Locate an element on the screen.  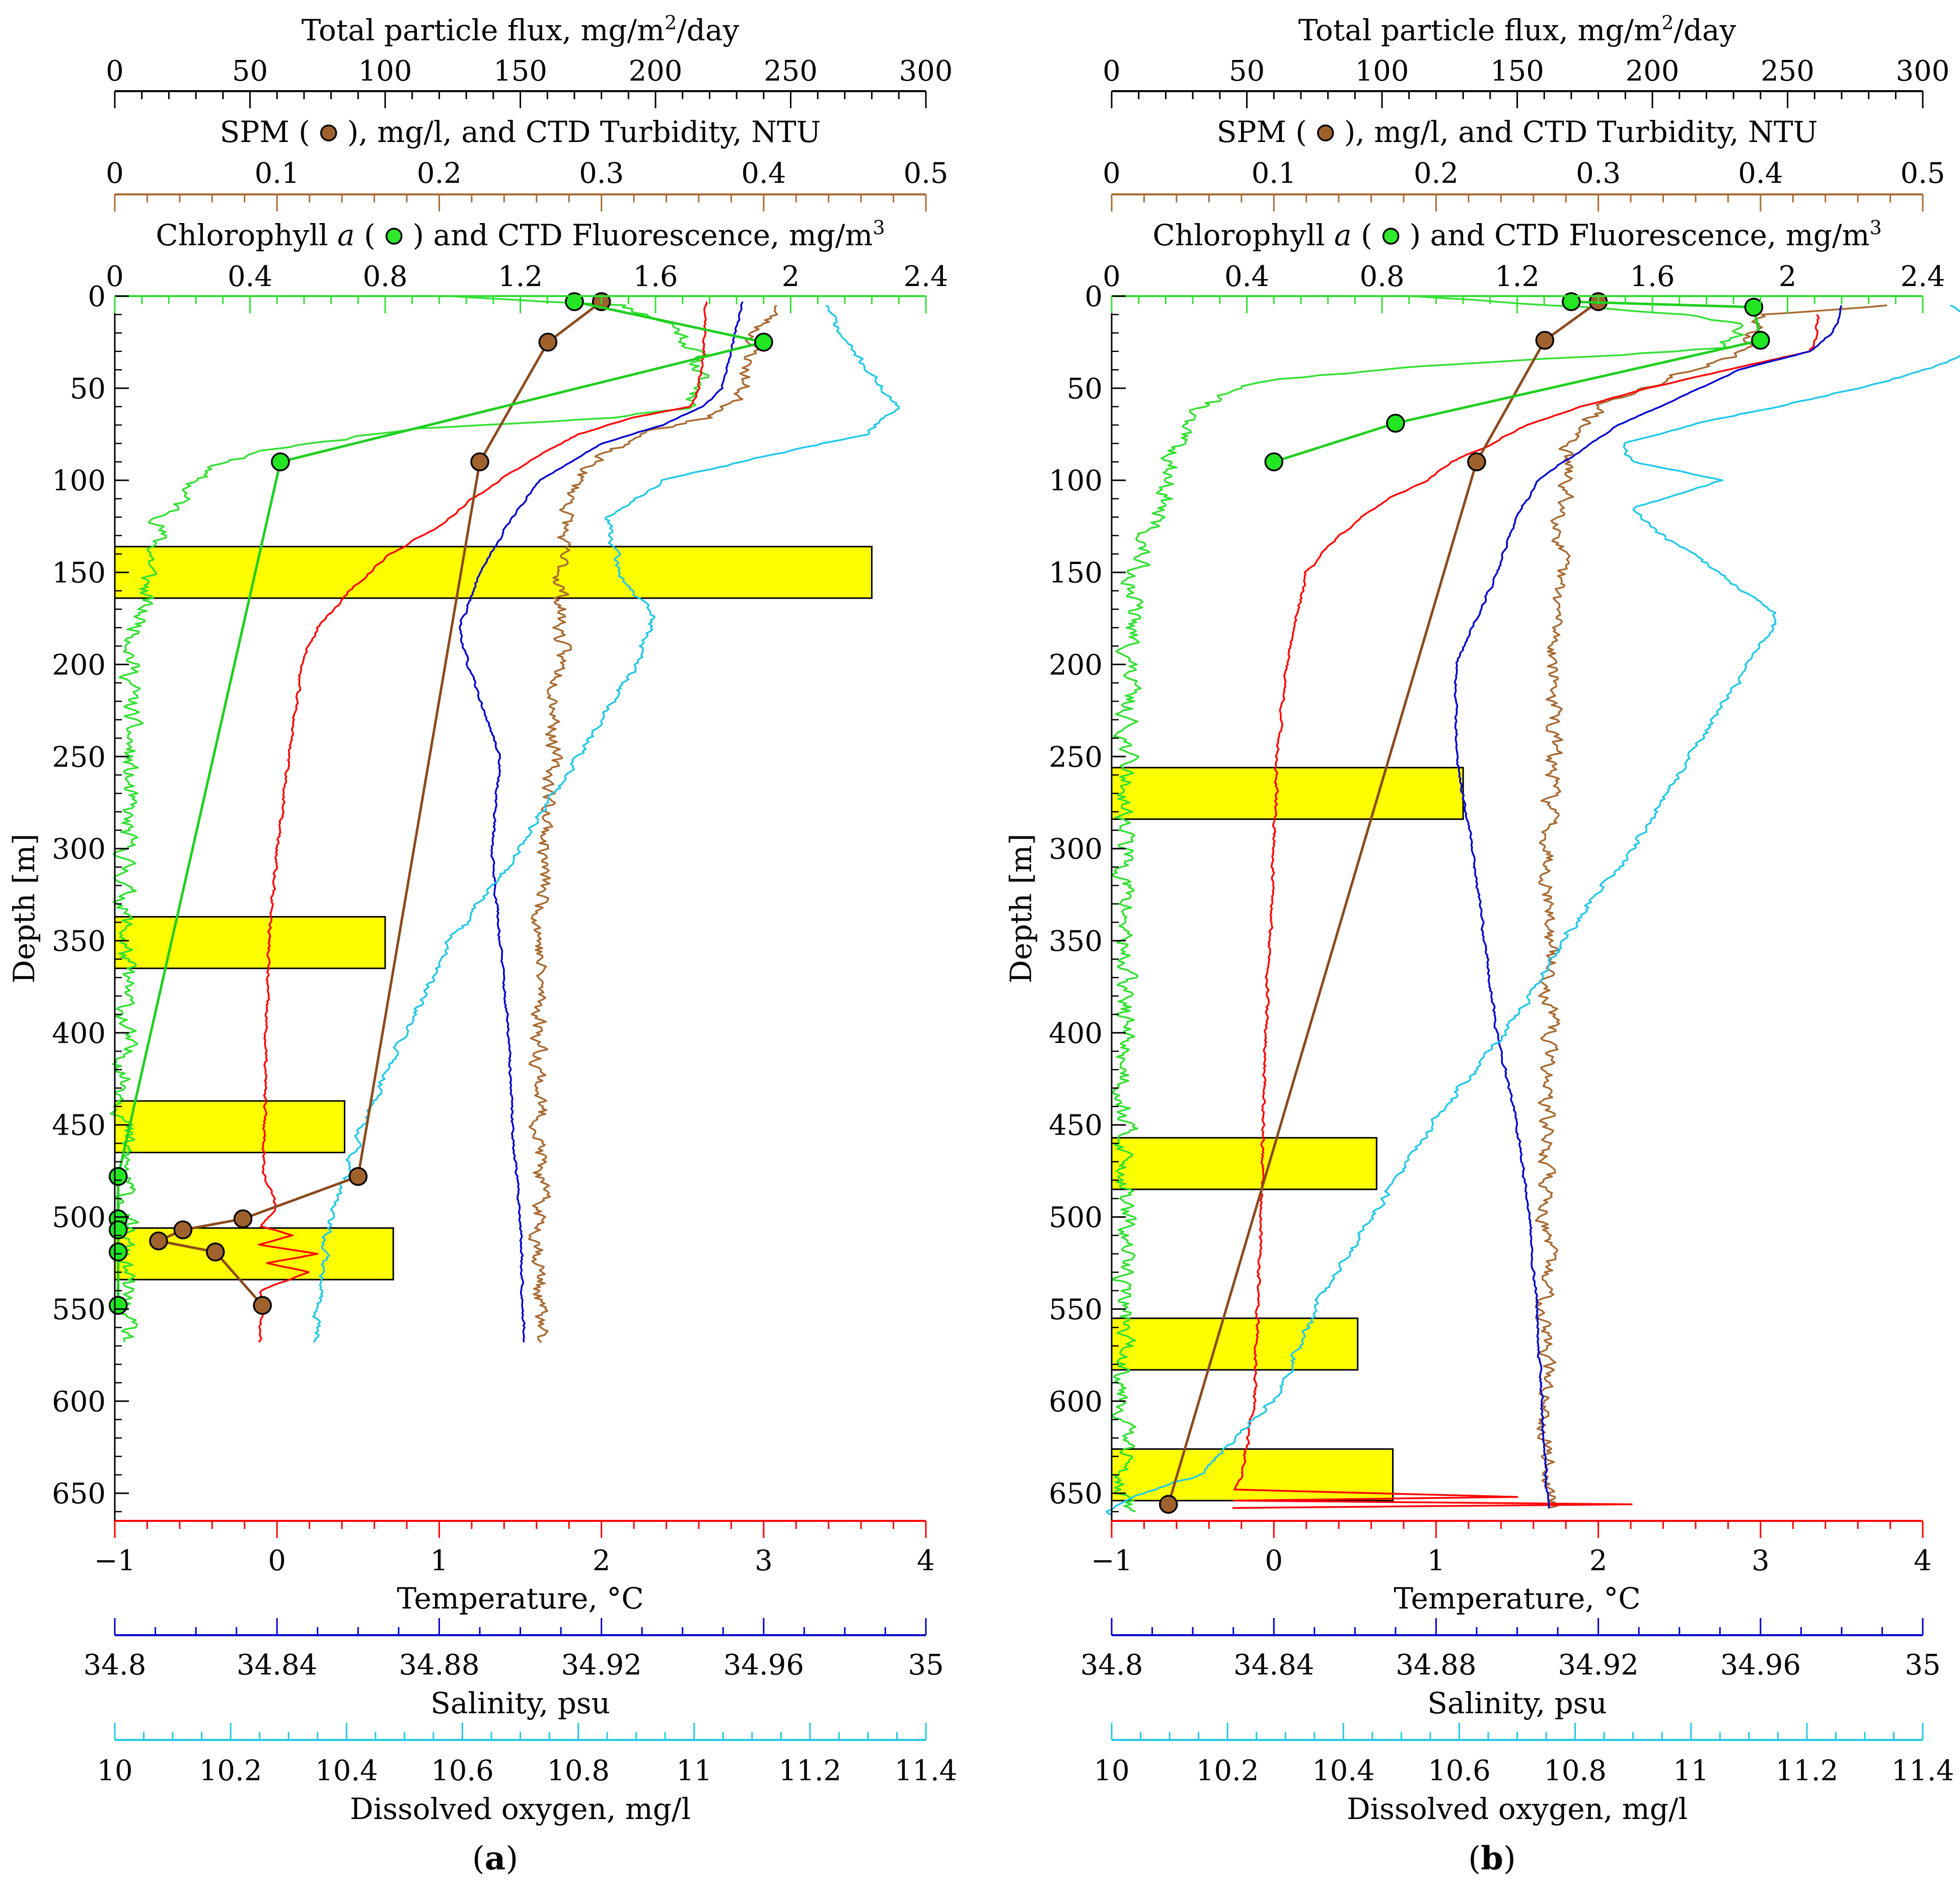
oxygen-tick-label-4: 10.8 is located at coordinates (1575, 1771).